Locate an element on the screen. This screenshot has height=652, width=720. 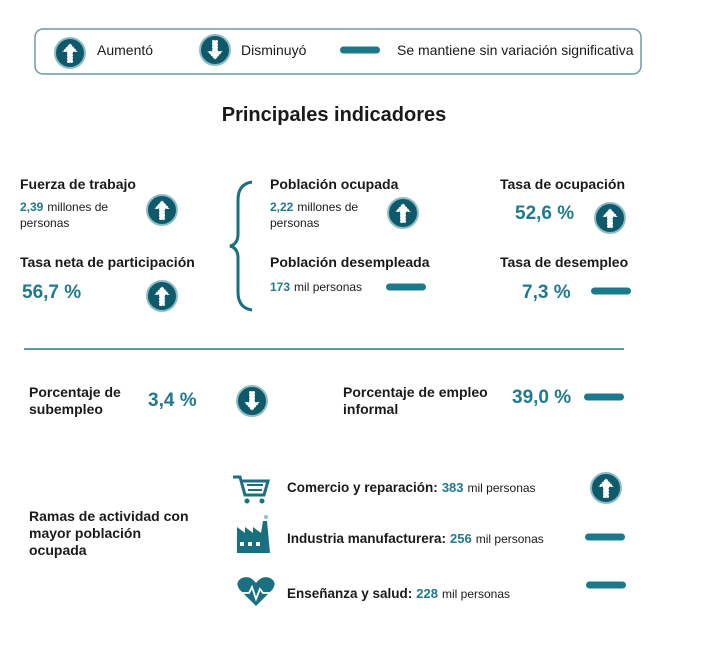
indicator-label: Tasa de ocupación is located at coordinates (562, 184).